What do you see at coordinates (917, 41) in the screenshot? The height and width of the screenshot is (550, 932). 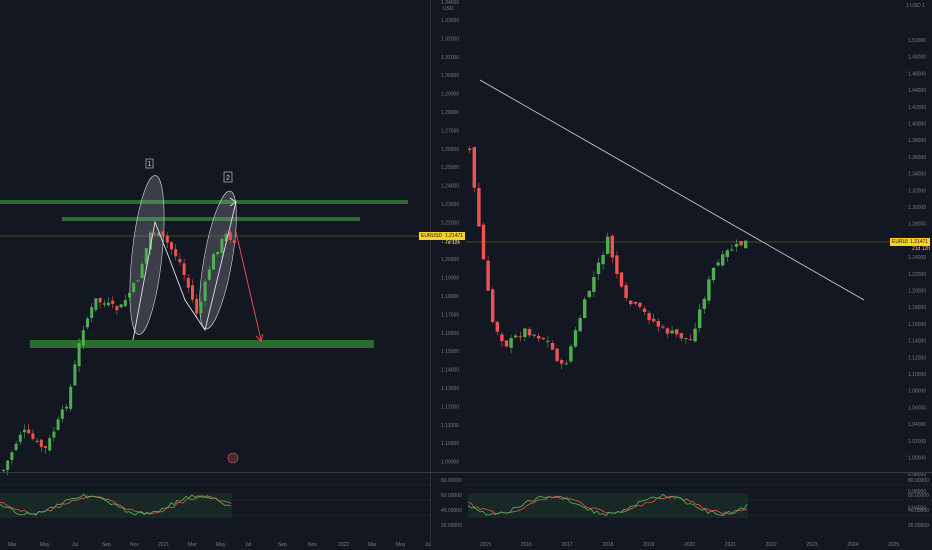 I see `right-tick-label: 1.50000` at bounding box center [917, 41].